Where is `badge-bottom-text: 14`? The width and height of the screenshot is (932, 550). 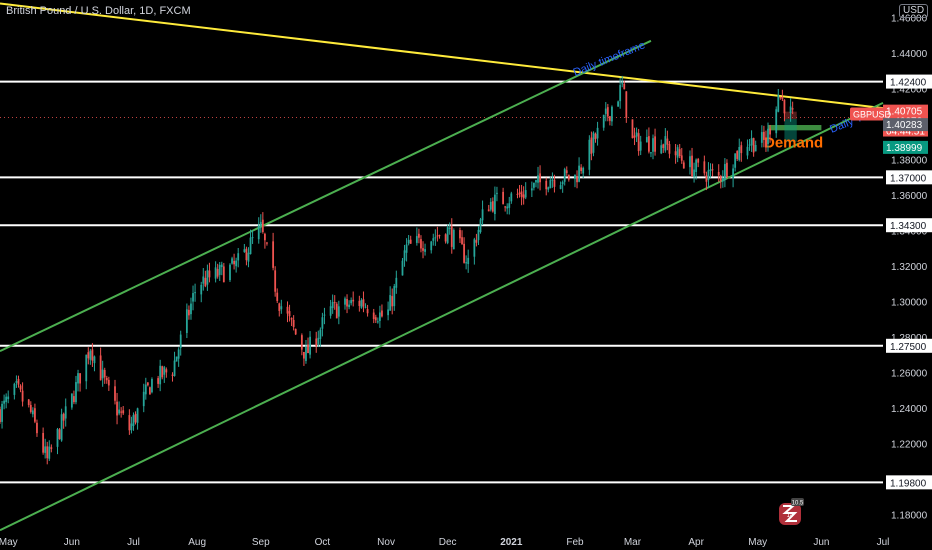
badge-bottom-text: 14 is located at coordinates (790, 516).